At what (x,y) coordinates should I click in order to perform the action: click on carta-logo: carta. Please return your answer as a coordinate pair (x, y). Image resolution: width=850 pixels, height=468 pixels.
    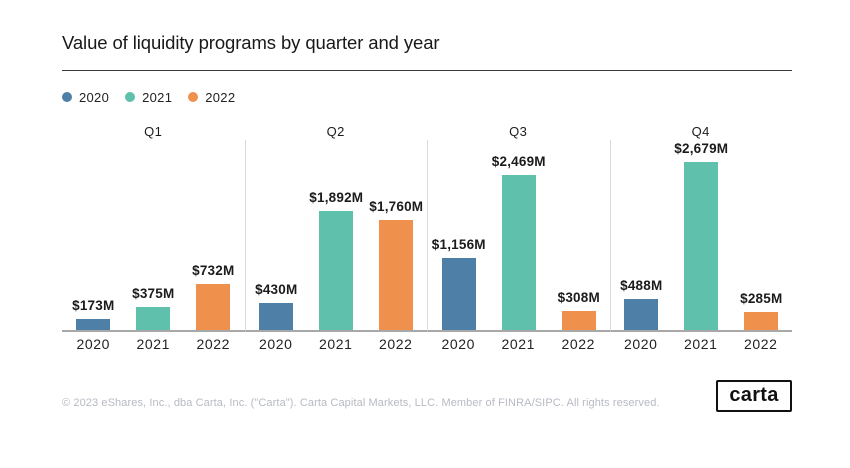
    Looking at the image, I should click on (754, 396).